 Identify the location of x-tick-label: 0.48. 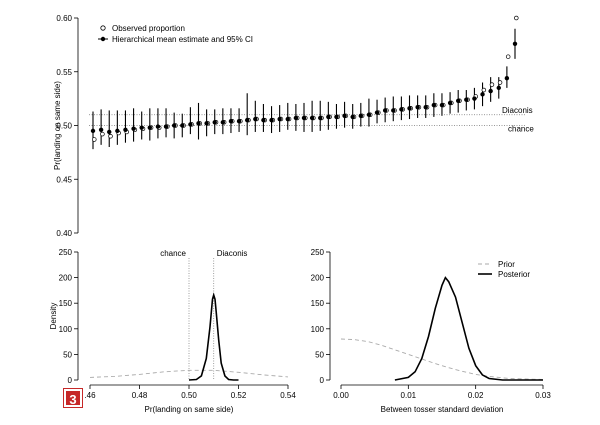
(140, 395).